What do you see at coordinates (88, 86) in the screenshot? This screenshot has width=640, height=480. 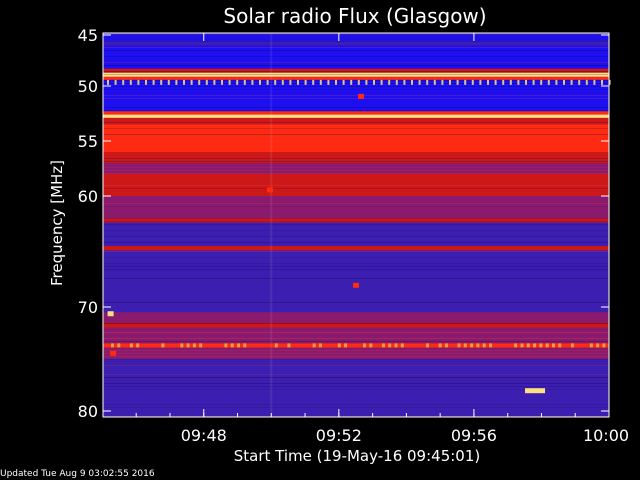 I see `y-tick-label: 50` at bounding box center [88, 86].